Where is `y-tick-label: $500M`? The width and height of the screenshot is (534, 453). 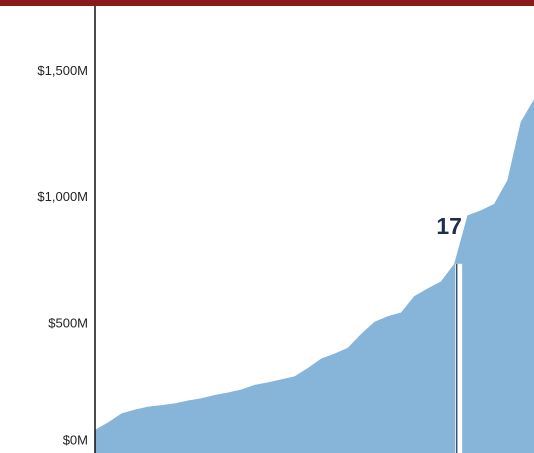 y-tick-label: $500M is located at coordinates (68, 322).